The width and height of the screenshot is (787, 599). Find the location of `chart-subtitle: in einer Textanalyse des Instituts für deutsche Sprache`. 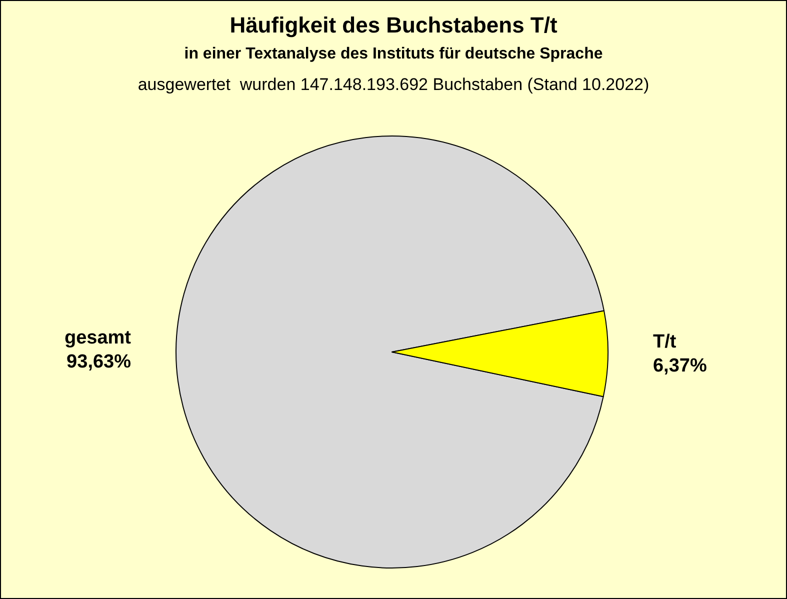

chart-subtitle: in einer Textanalyse des Instituts für deutsche Sprache is located at coordinates (393, 54).